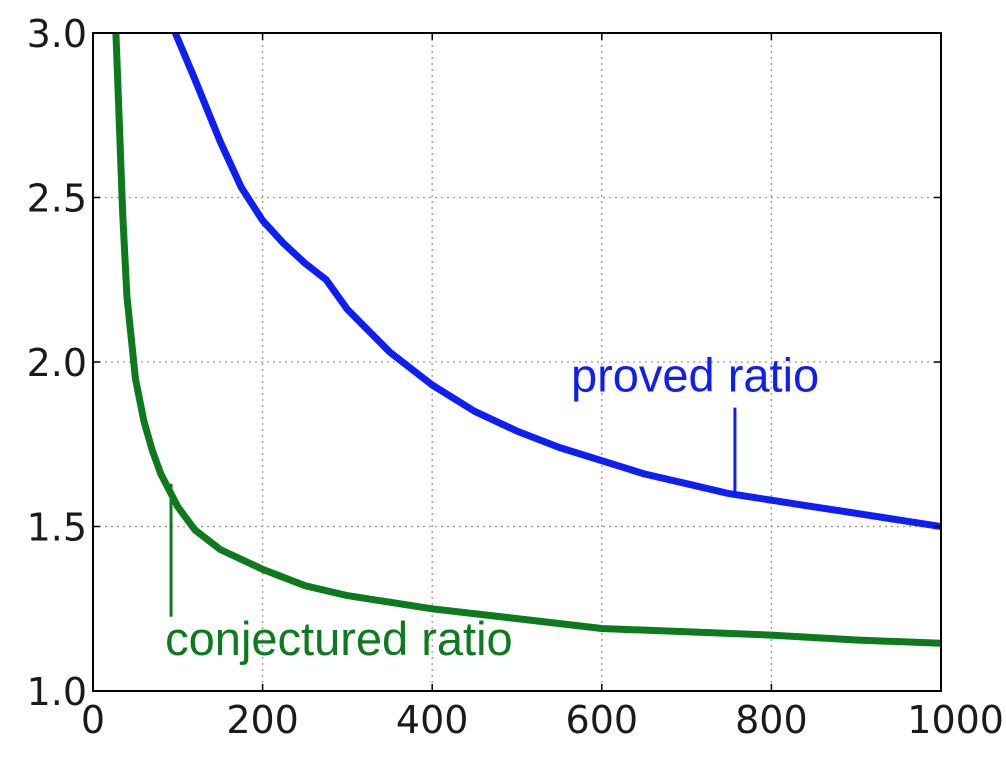 The height and width of the screenshot is (758, 1006). I want to click on annotation-label-proved: proved ratio, so click(695, 375).